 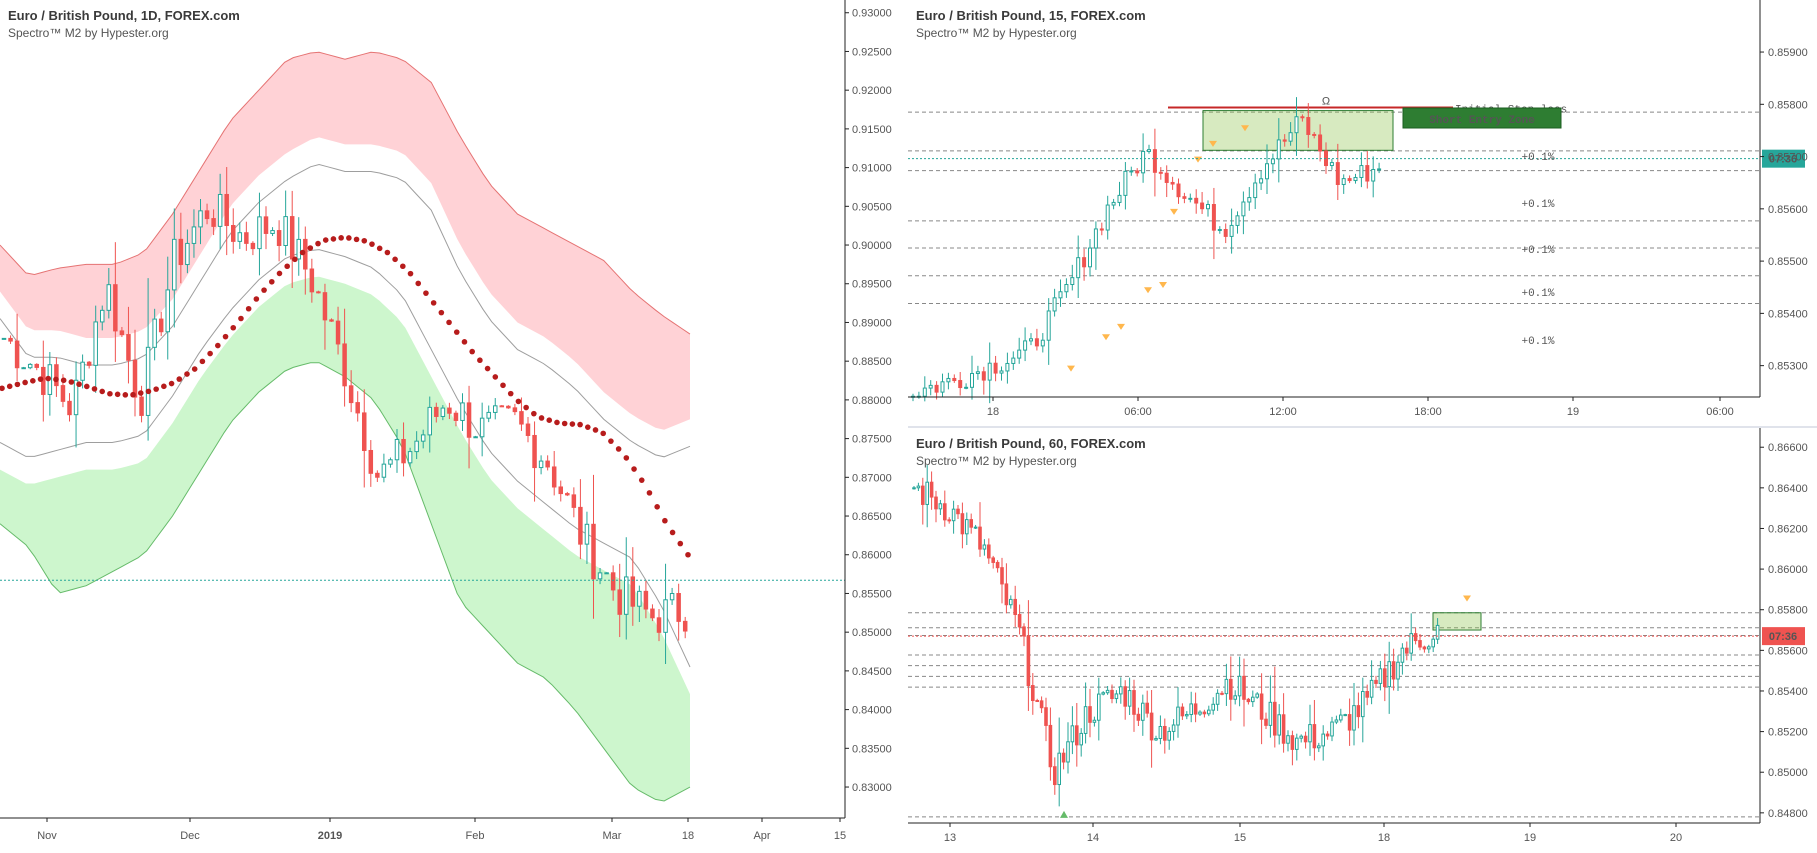 I want to click on m15-entry-zone-label-bg, so click(x=1482, y=118).